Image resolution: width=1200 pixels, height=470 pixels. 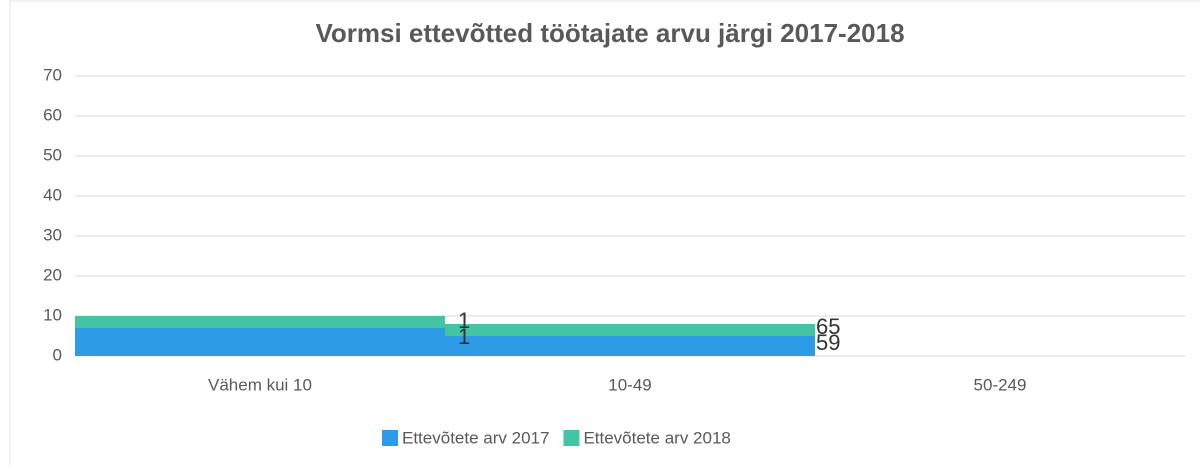 I want to click on annotation: 65, so click(x=828, y=326).